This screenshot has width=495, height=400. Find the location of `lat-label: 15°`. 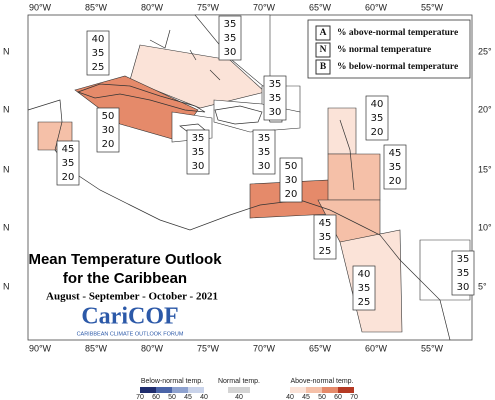

lat-label: 15° is located at coordinates (485, 169).